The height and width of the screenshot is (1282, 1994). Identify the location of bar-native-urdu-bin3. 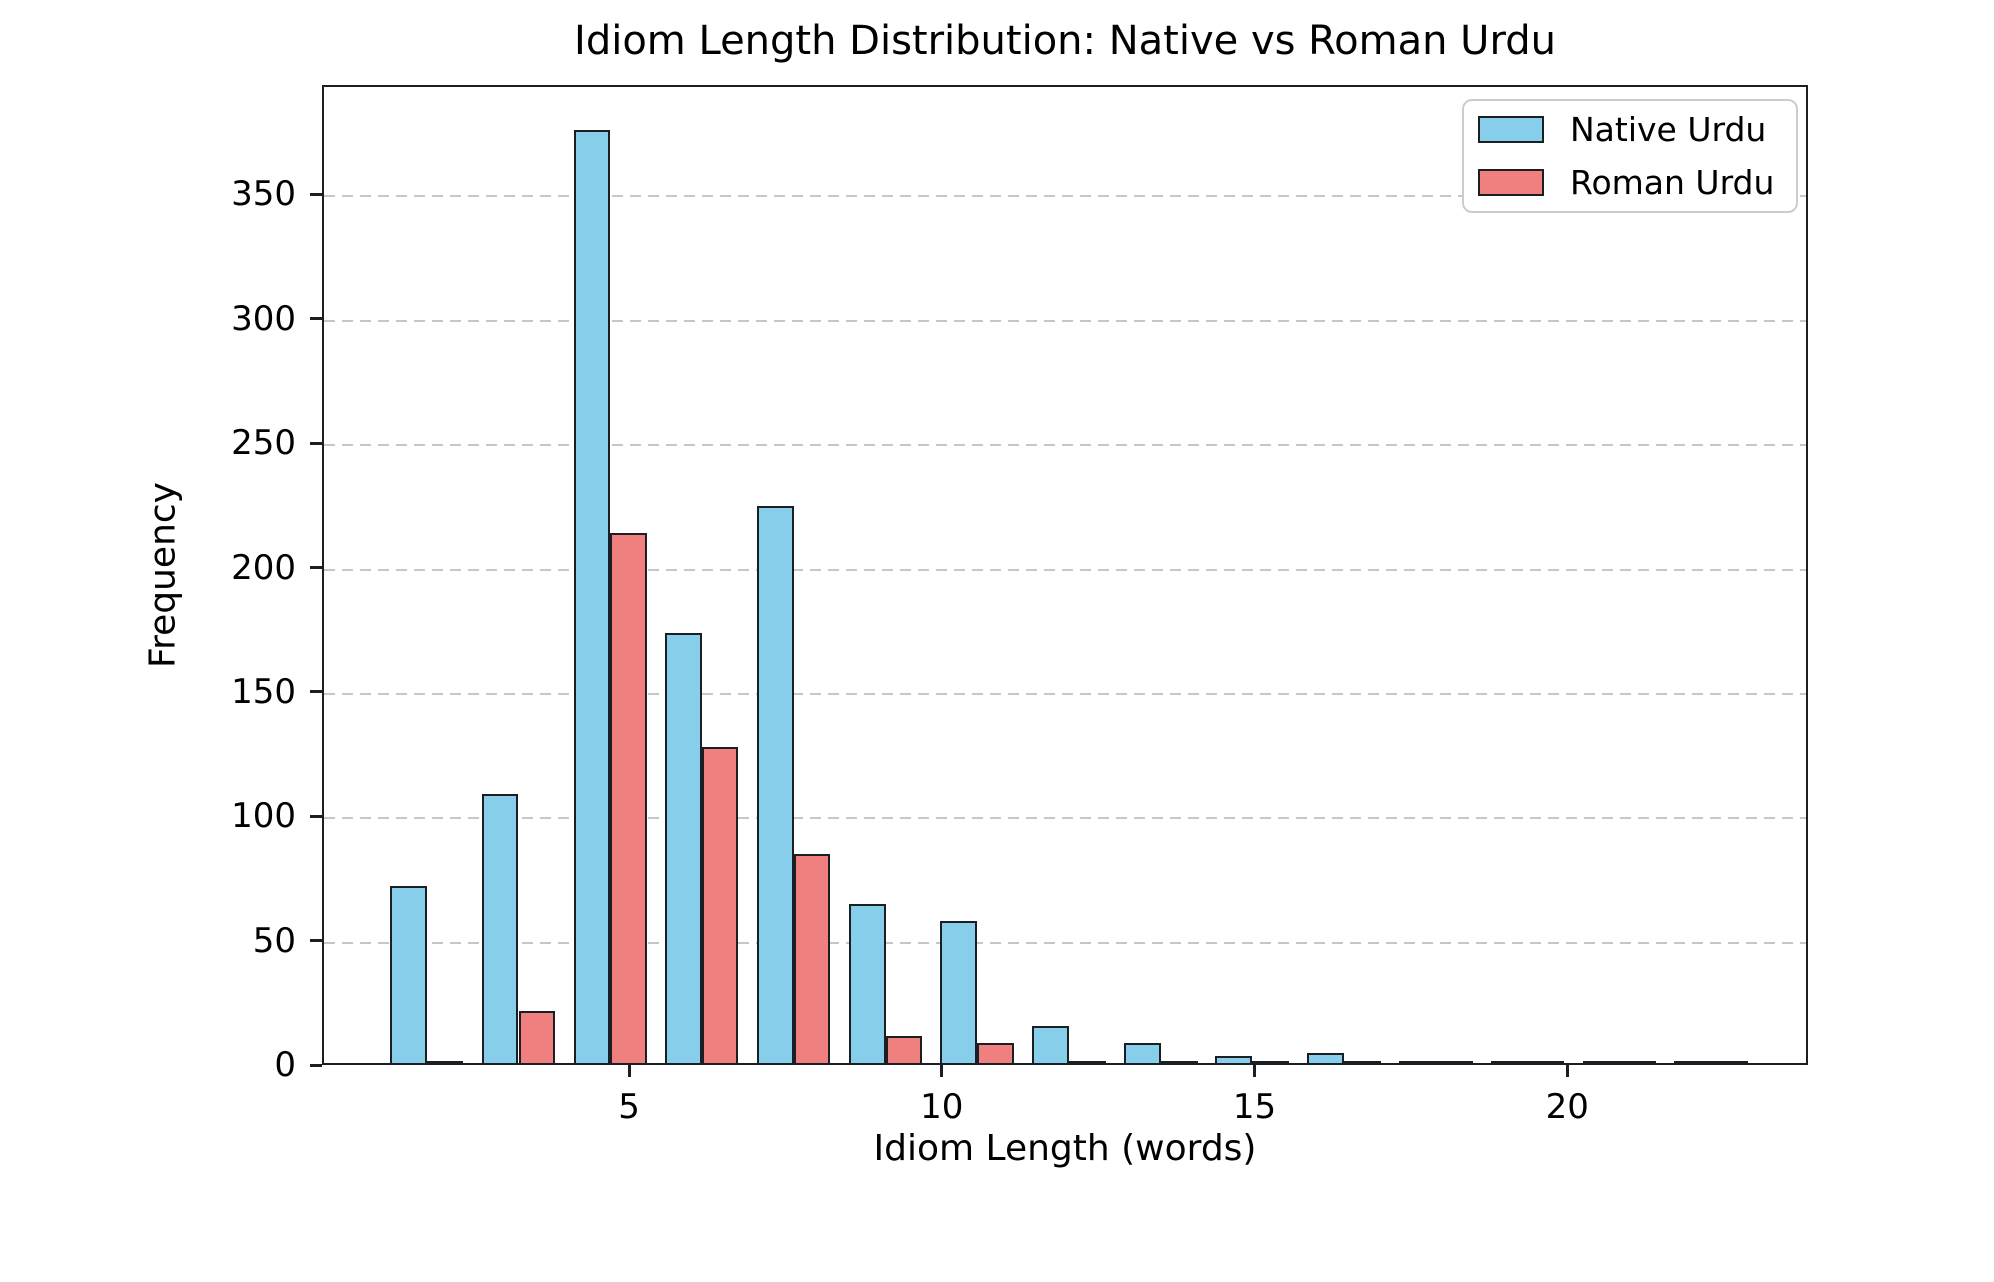
(592, 596).